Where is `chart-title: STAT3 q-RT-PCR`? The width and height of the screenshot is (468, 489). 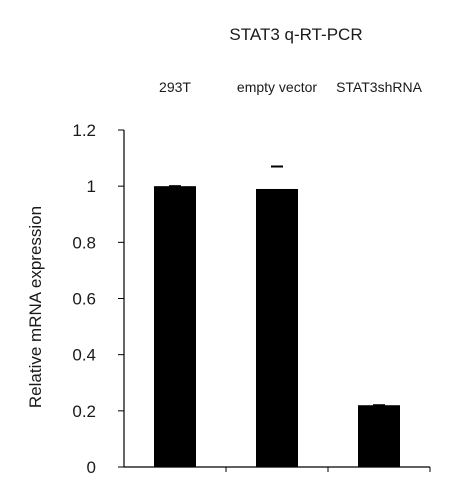
chart-title: STAT3 q-RT-PCR is located at coordinates (295, 34).